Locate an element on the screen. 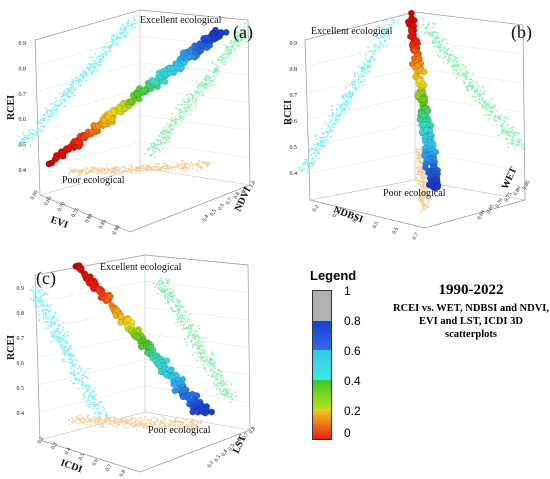  y-tick-label: 0.2 is located at coordinates (211, 464).